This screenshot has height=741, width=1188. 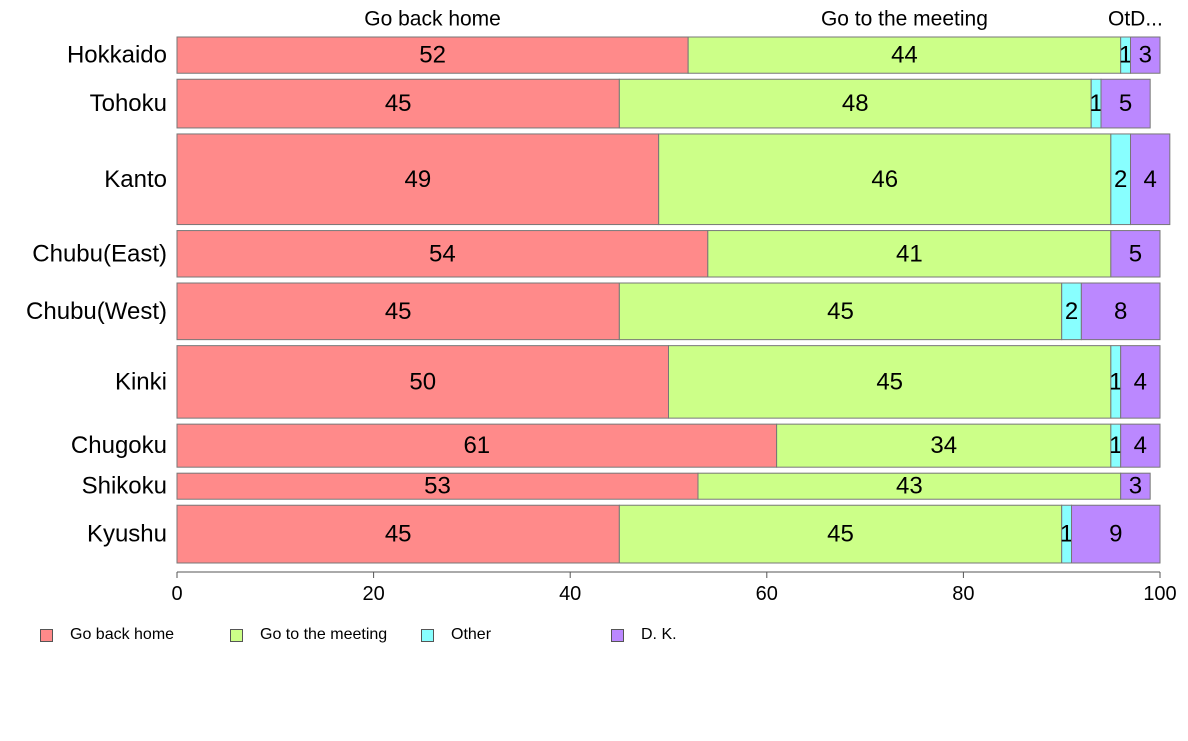 What do you see at coordinates (1150, 179) in the screenshot?
I see `bar-segment-kanto-d-k` at bounding box center [1150, 179].